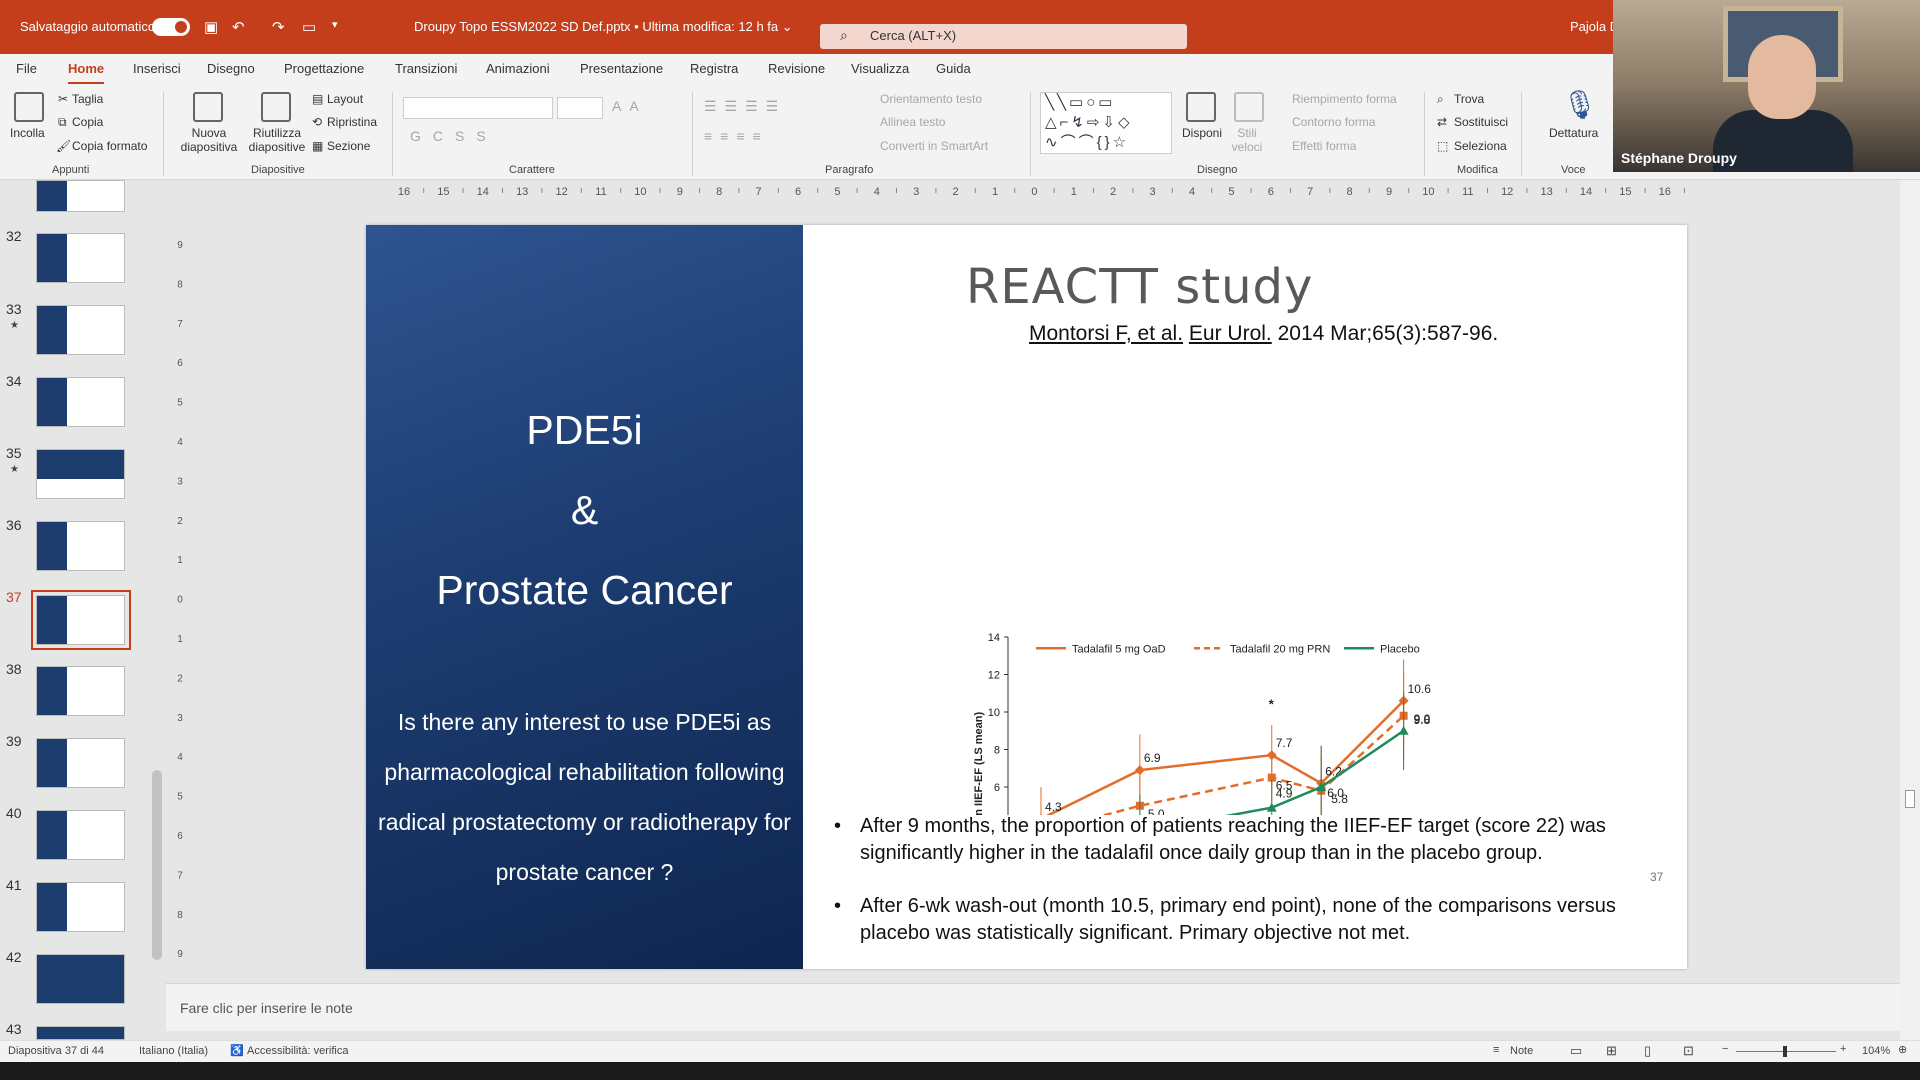 This screenshot has width=1920, height=1080. What do you see at coordinates (352, 122) in the screenshot?
I see `reset-button: Ripristina` at bounding box center [352, 122].